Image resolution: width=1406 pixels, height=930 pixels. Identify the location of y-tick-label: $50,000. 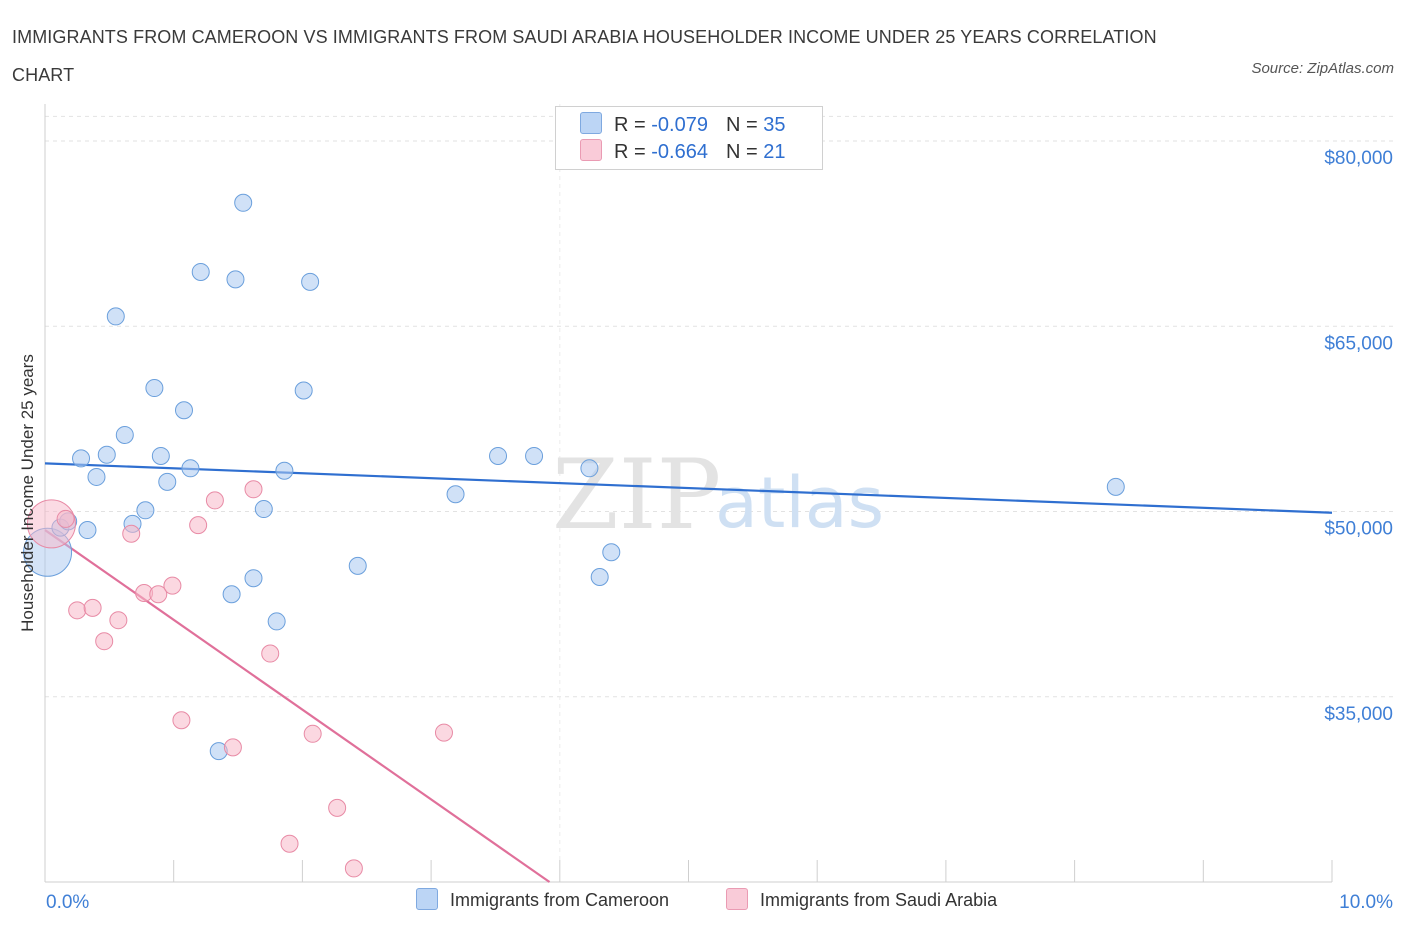
(1358, 529).